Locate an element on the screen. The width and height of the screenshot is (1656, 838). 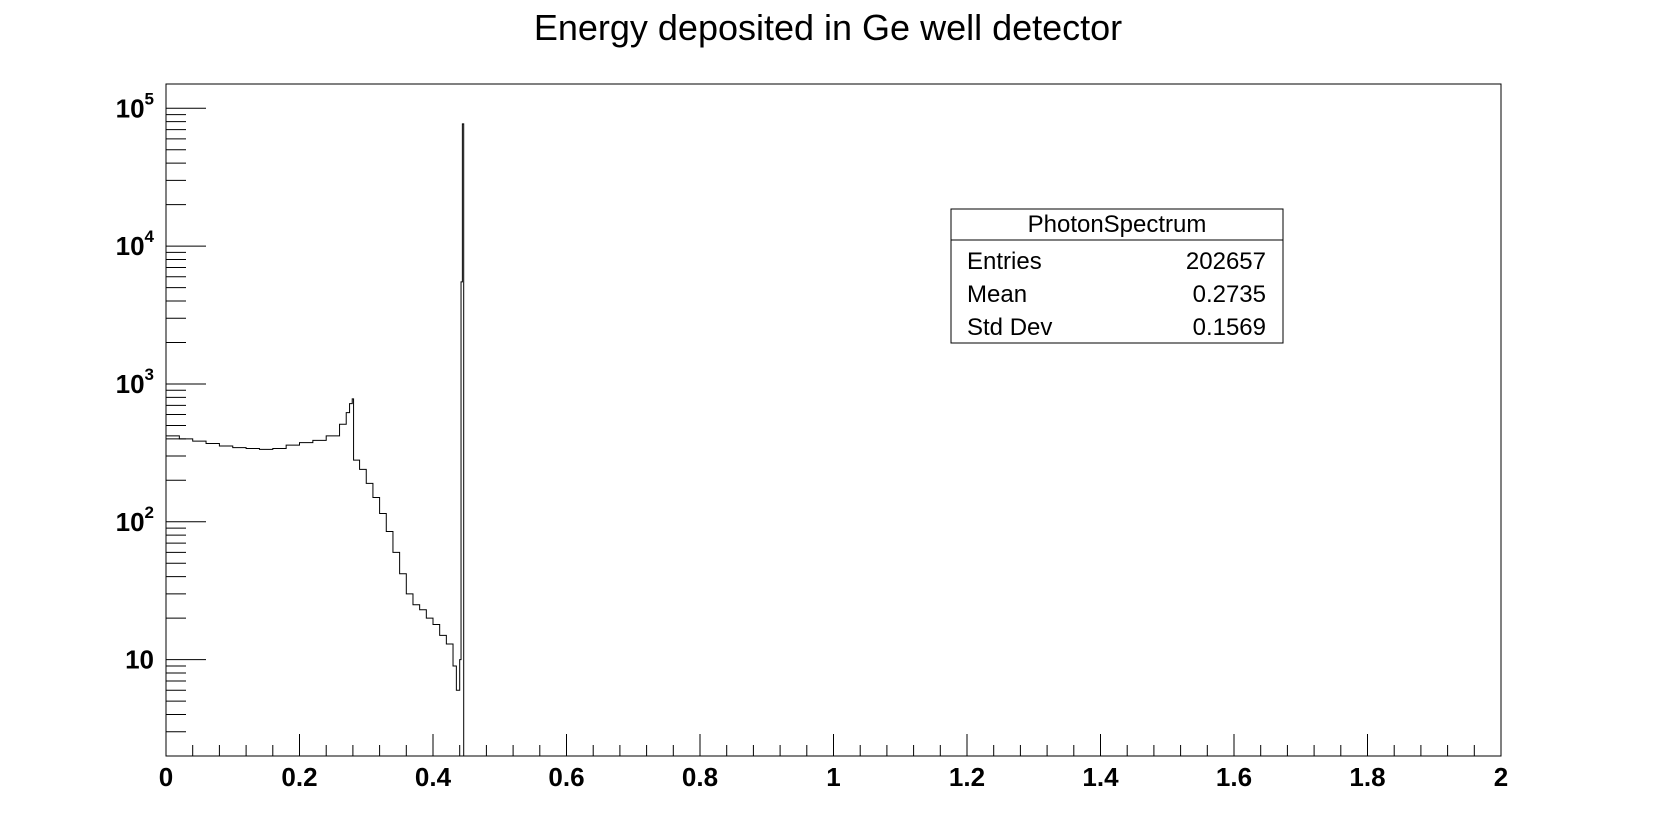
x-tick-label: 1.6 is located at coordinates (1234, 777).